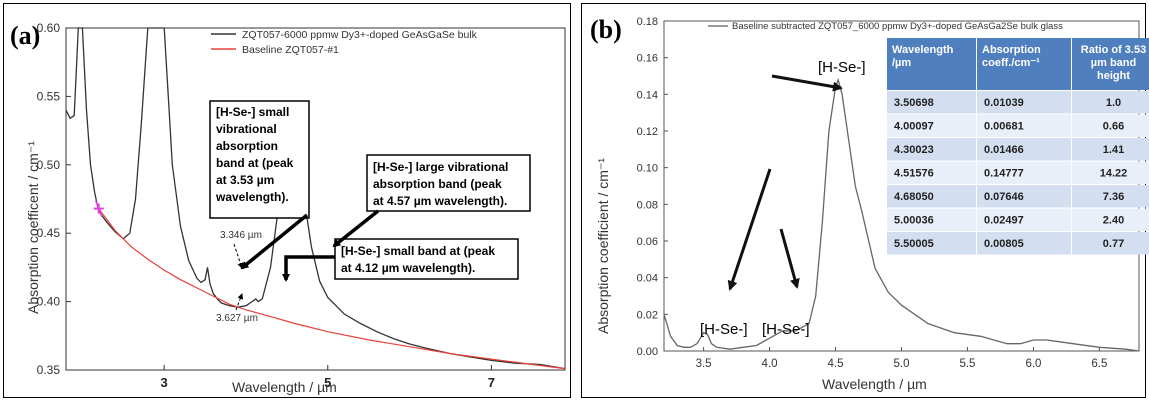 The image size is (1149, 401). I want to click on table-cell-text: 1.41, so click(1113, 150).